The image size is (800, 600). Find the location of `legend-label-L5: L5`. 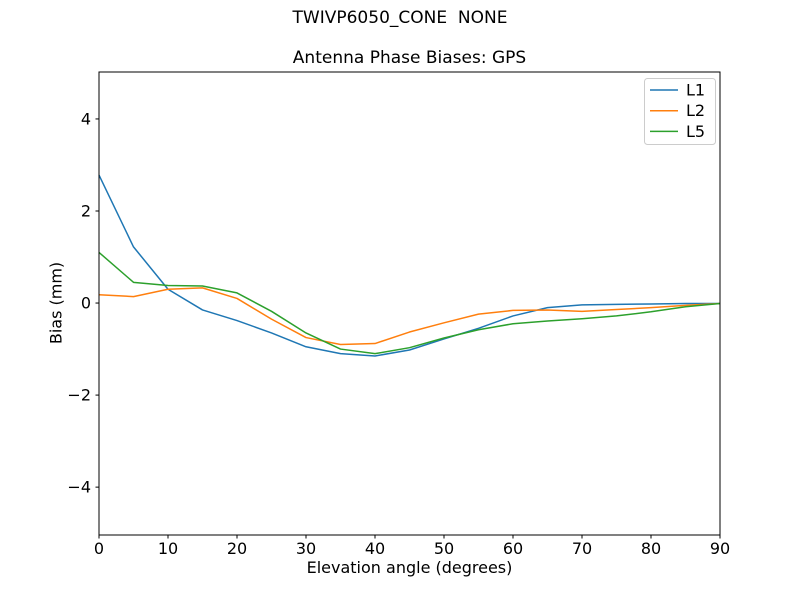

legend-label-L5: L5 is located at coordinates (695, 131).